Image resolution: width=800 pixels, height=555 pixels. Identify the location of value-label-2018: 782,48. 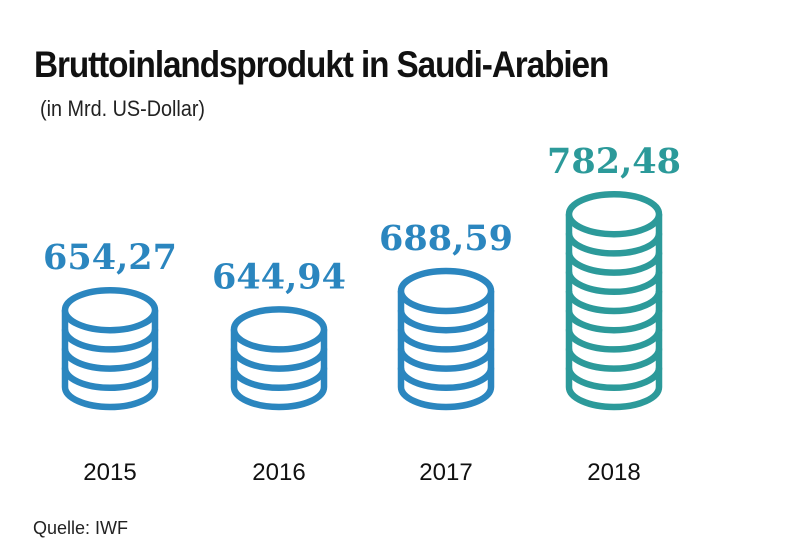
(614, 161).